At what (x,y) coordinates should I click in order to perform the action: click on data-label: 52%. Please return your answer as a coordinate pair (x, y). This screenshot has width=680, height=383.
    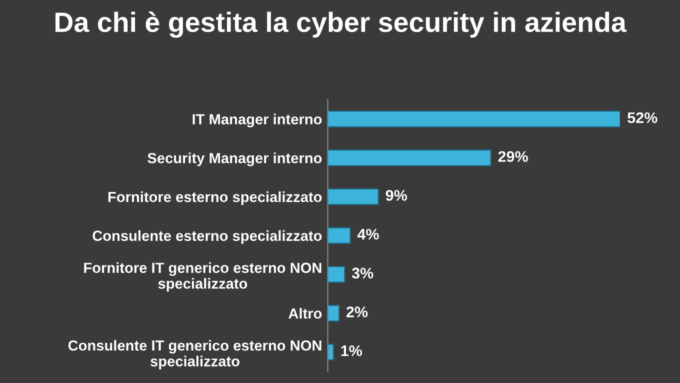
    Looking at the image, I should click on (643, 118).